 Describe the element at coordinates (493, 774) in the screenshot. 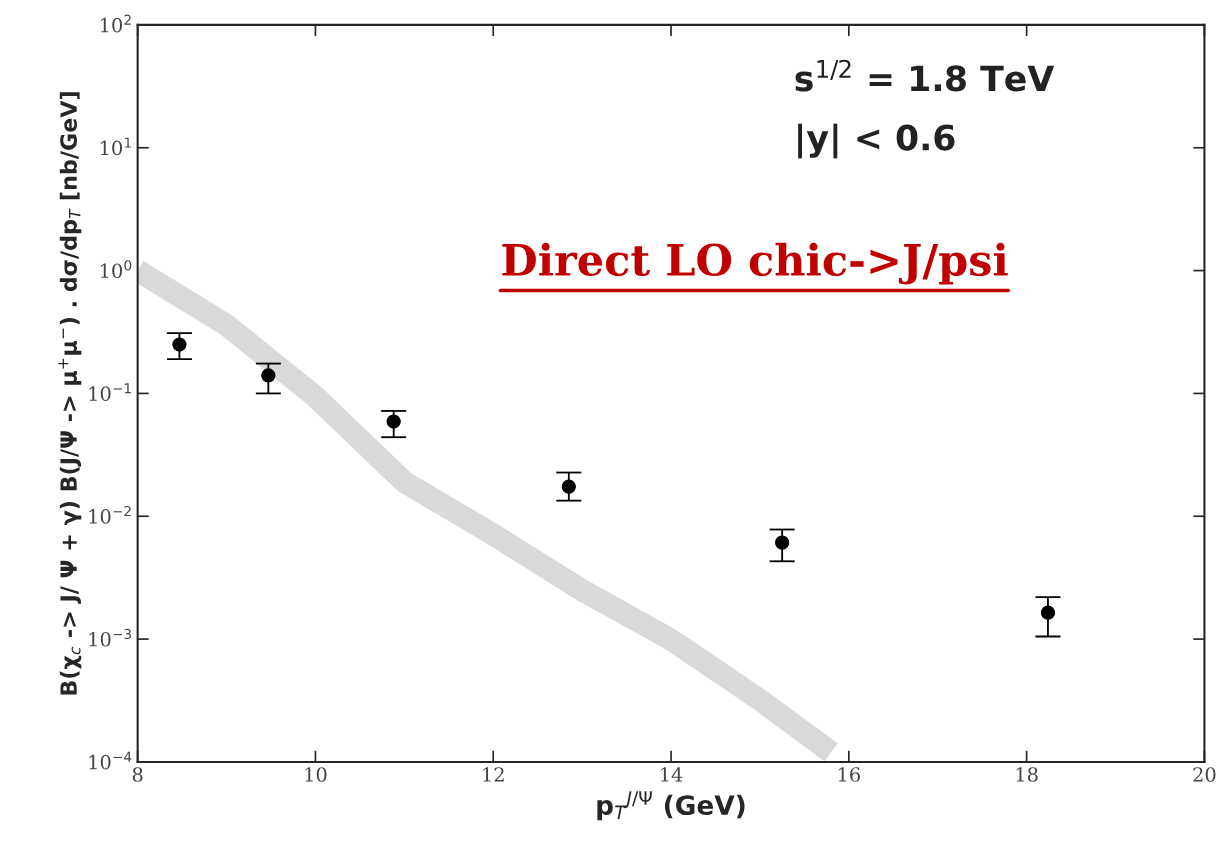

I see `x-tick-label: 12` at that location.